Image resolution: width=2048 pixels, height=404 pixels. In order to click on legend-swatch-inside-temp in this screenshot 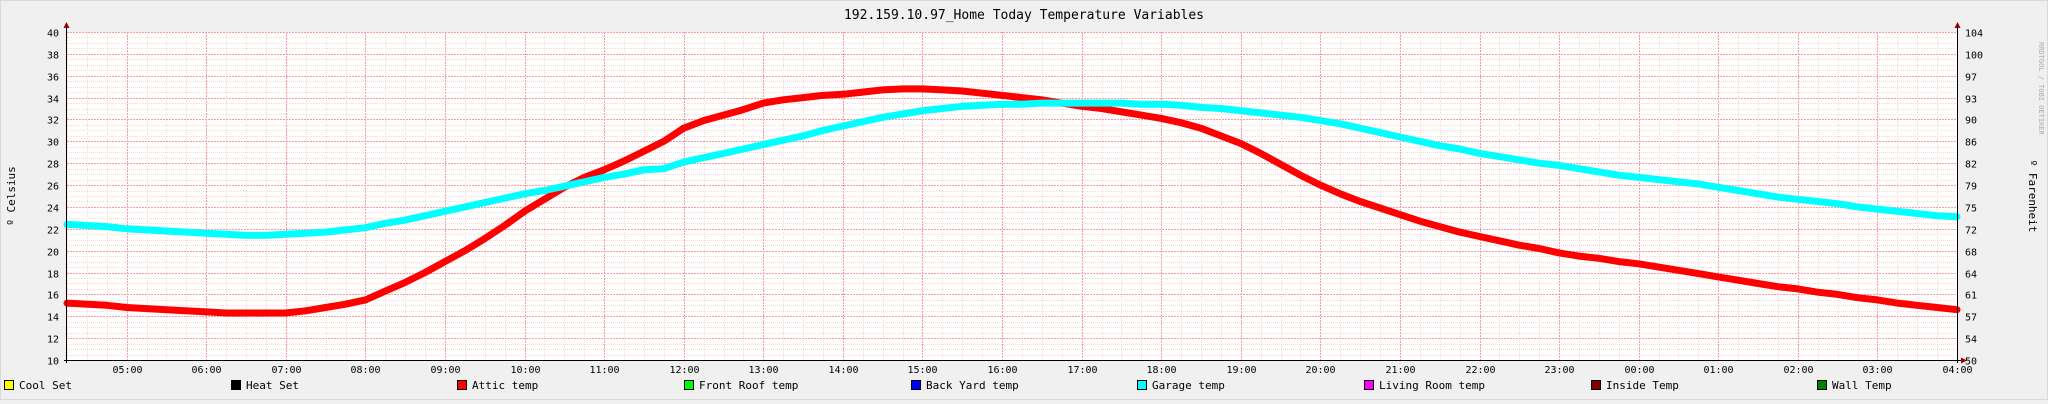, I will do `click(1596, 385)`.